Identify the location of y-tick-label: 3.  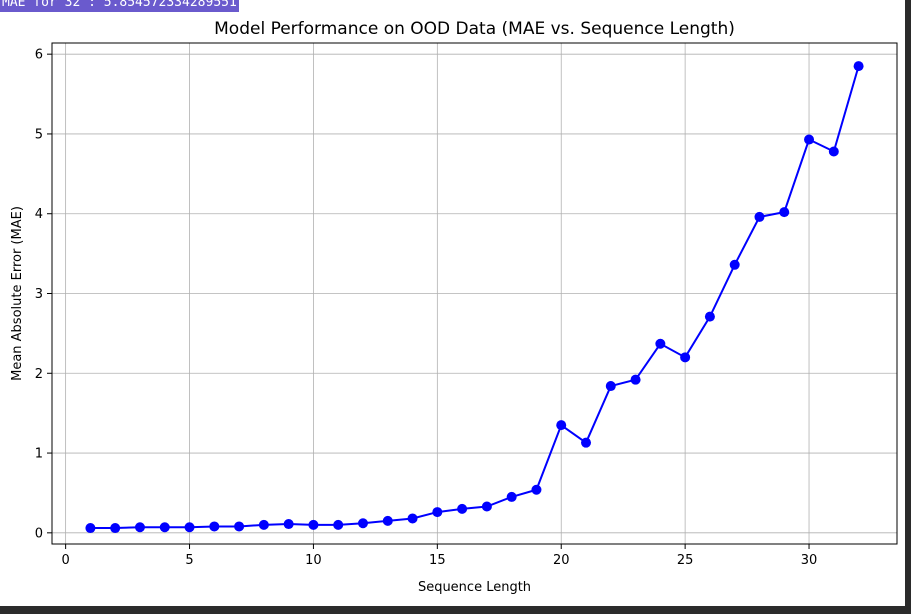
(39, 294).